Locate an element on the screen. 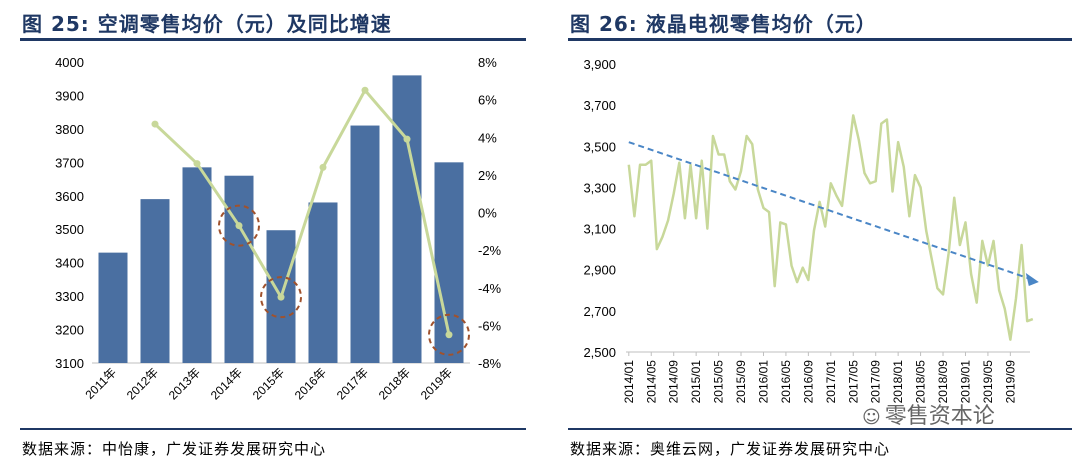 The height and width of the screenshot is (466, 1080). x-tick-label: 2016/01 is located at coordinates (763, 382).